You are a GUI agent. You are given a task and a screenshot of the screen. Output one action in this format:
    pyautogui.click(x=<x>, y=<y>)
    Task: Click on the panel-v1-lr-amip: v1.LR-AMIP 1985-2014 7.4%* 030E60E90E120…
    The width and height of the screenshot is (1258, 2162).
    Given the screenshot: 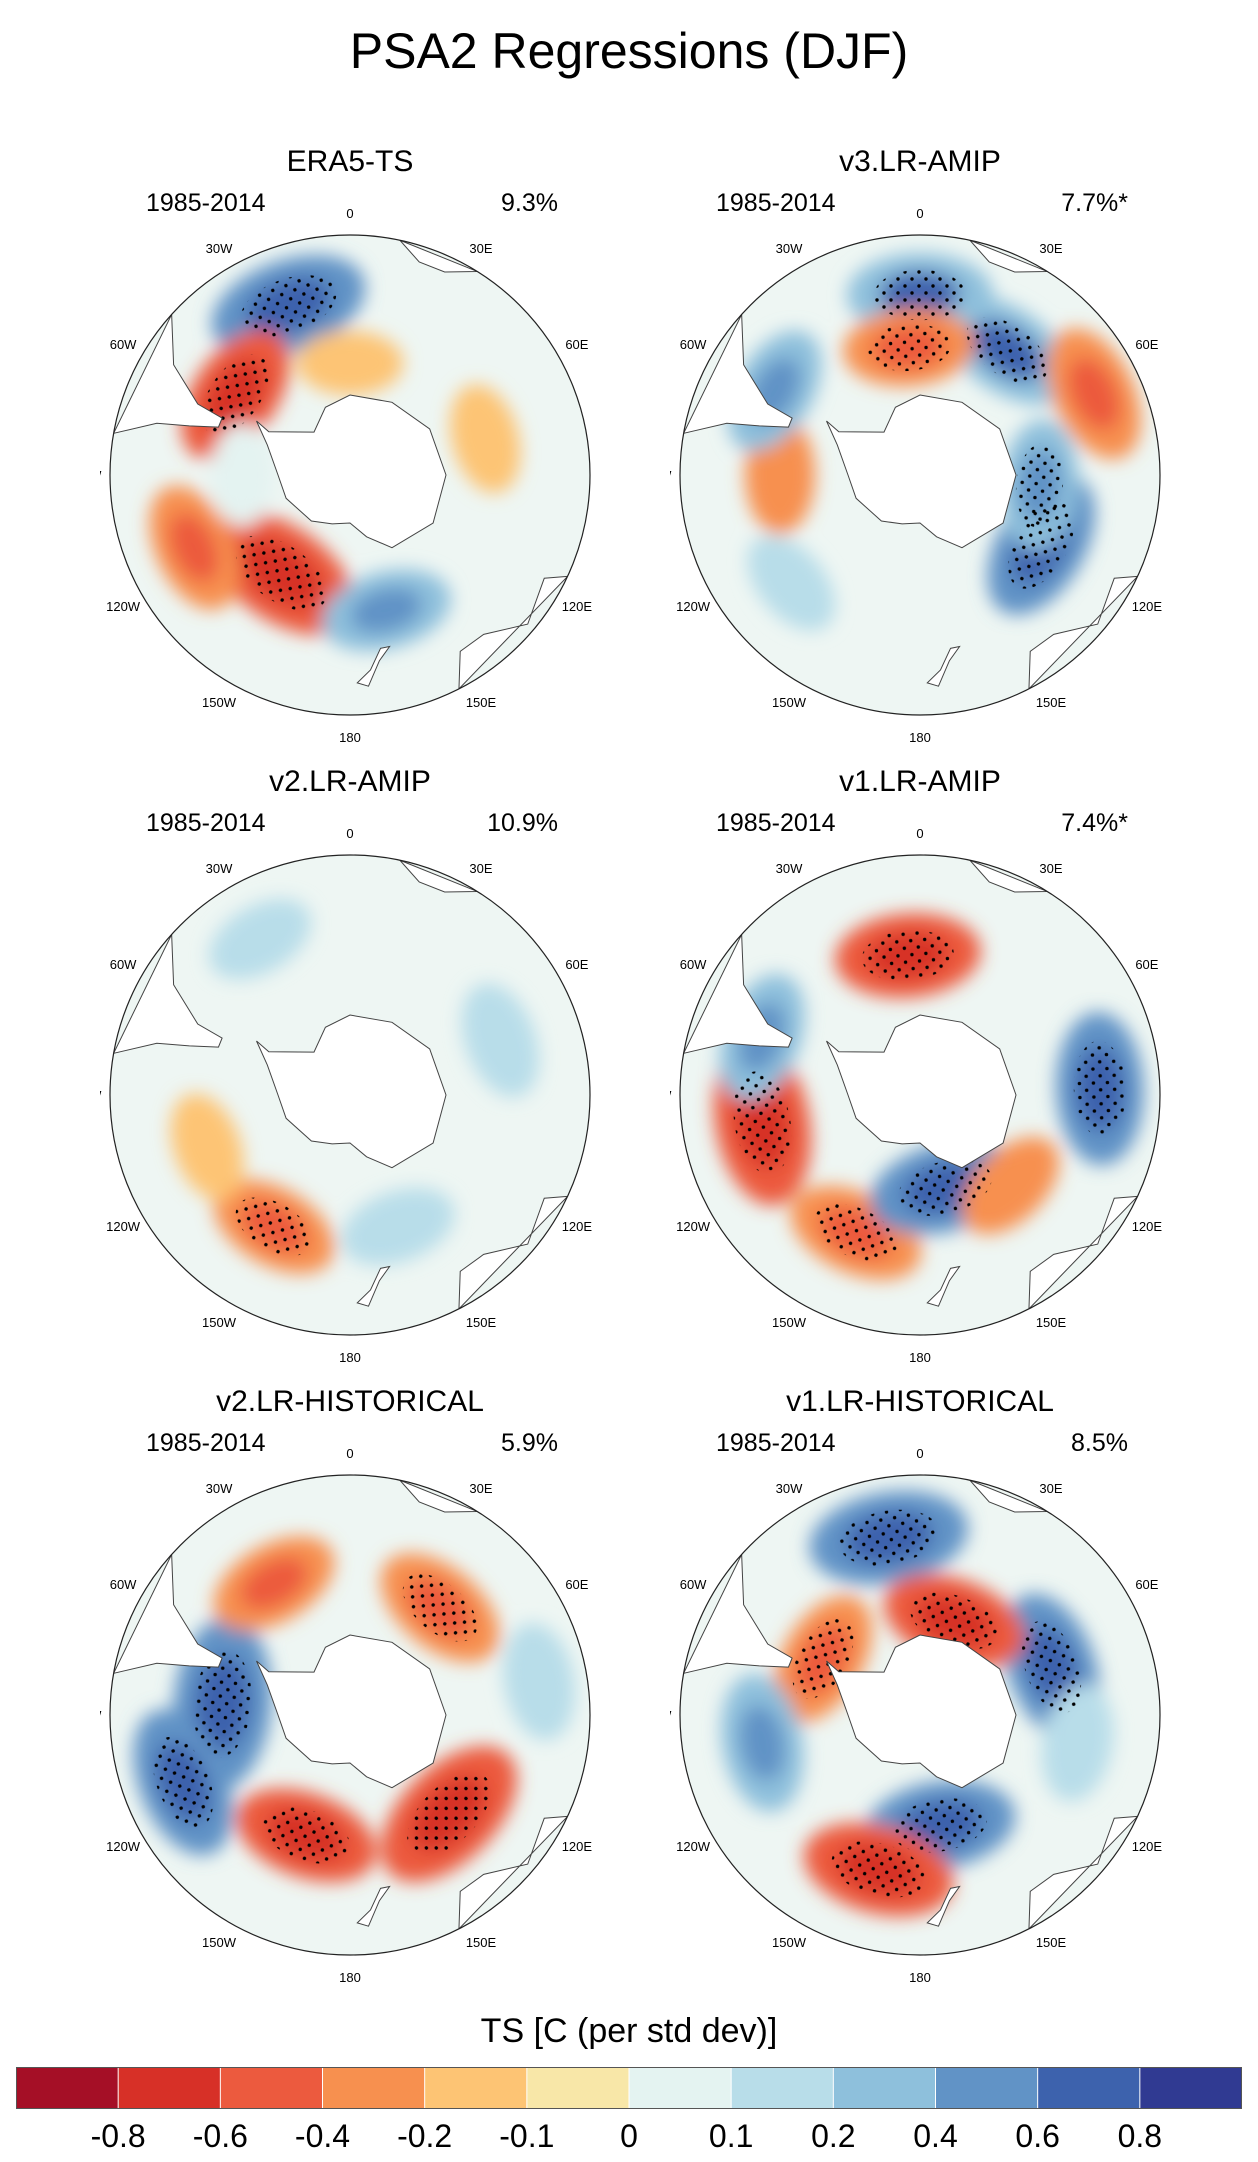 What is the action you would take?
    pyautogui.click(x=920, y=1085)
    